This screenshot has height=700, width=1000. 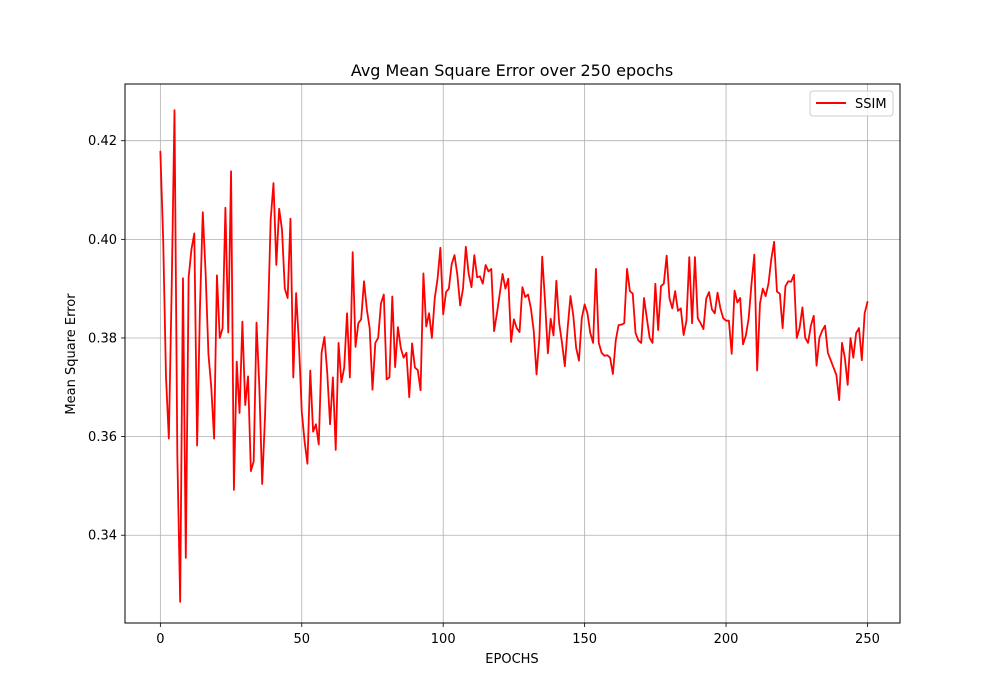 I want to click on y-axis-label: Mean Square Error, so click(x=71, y=354).